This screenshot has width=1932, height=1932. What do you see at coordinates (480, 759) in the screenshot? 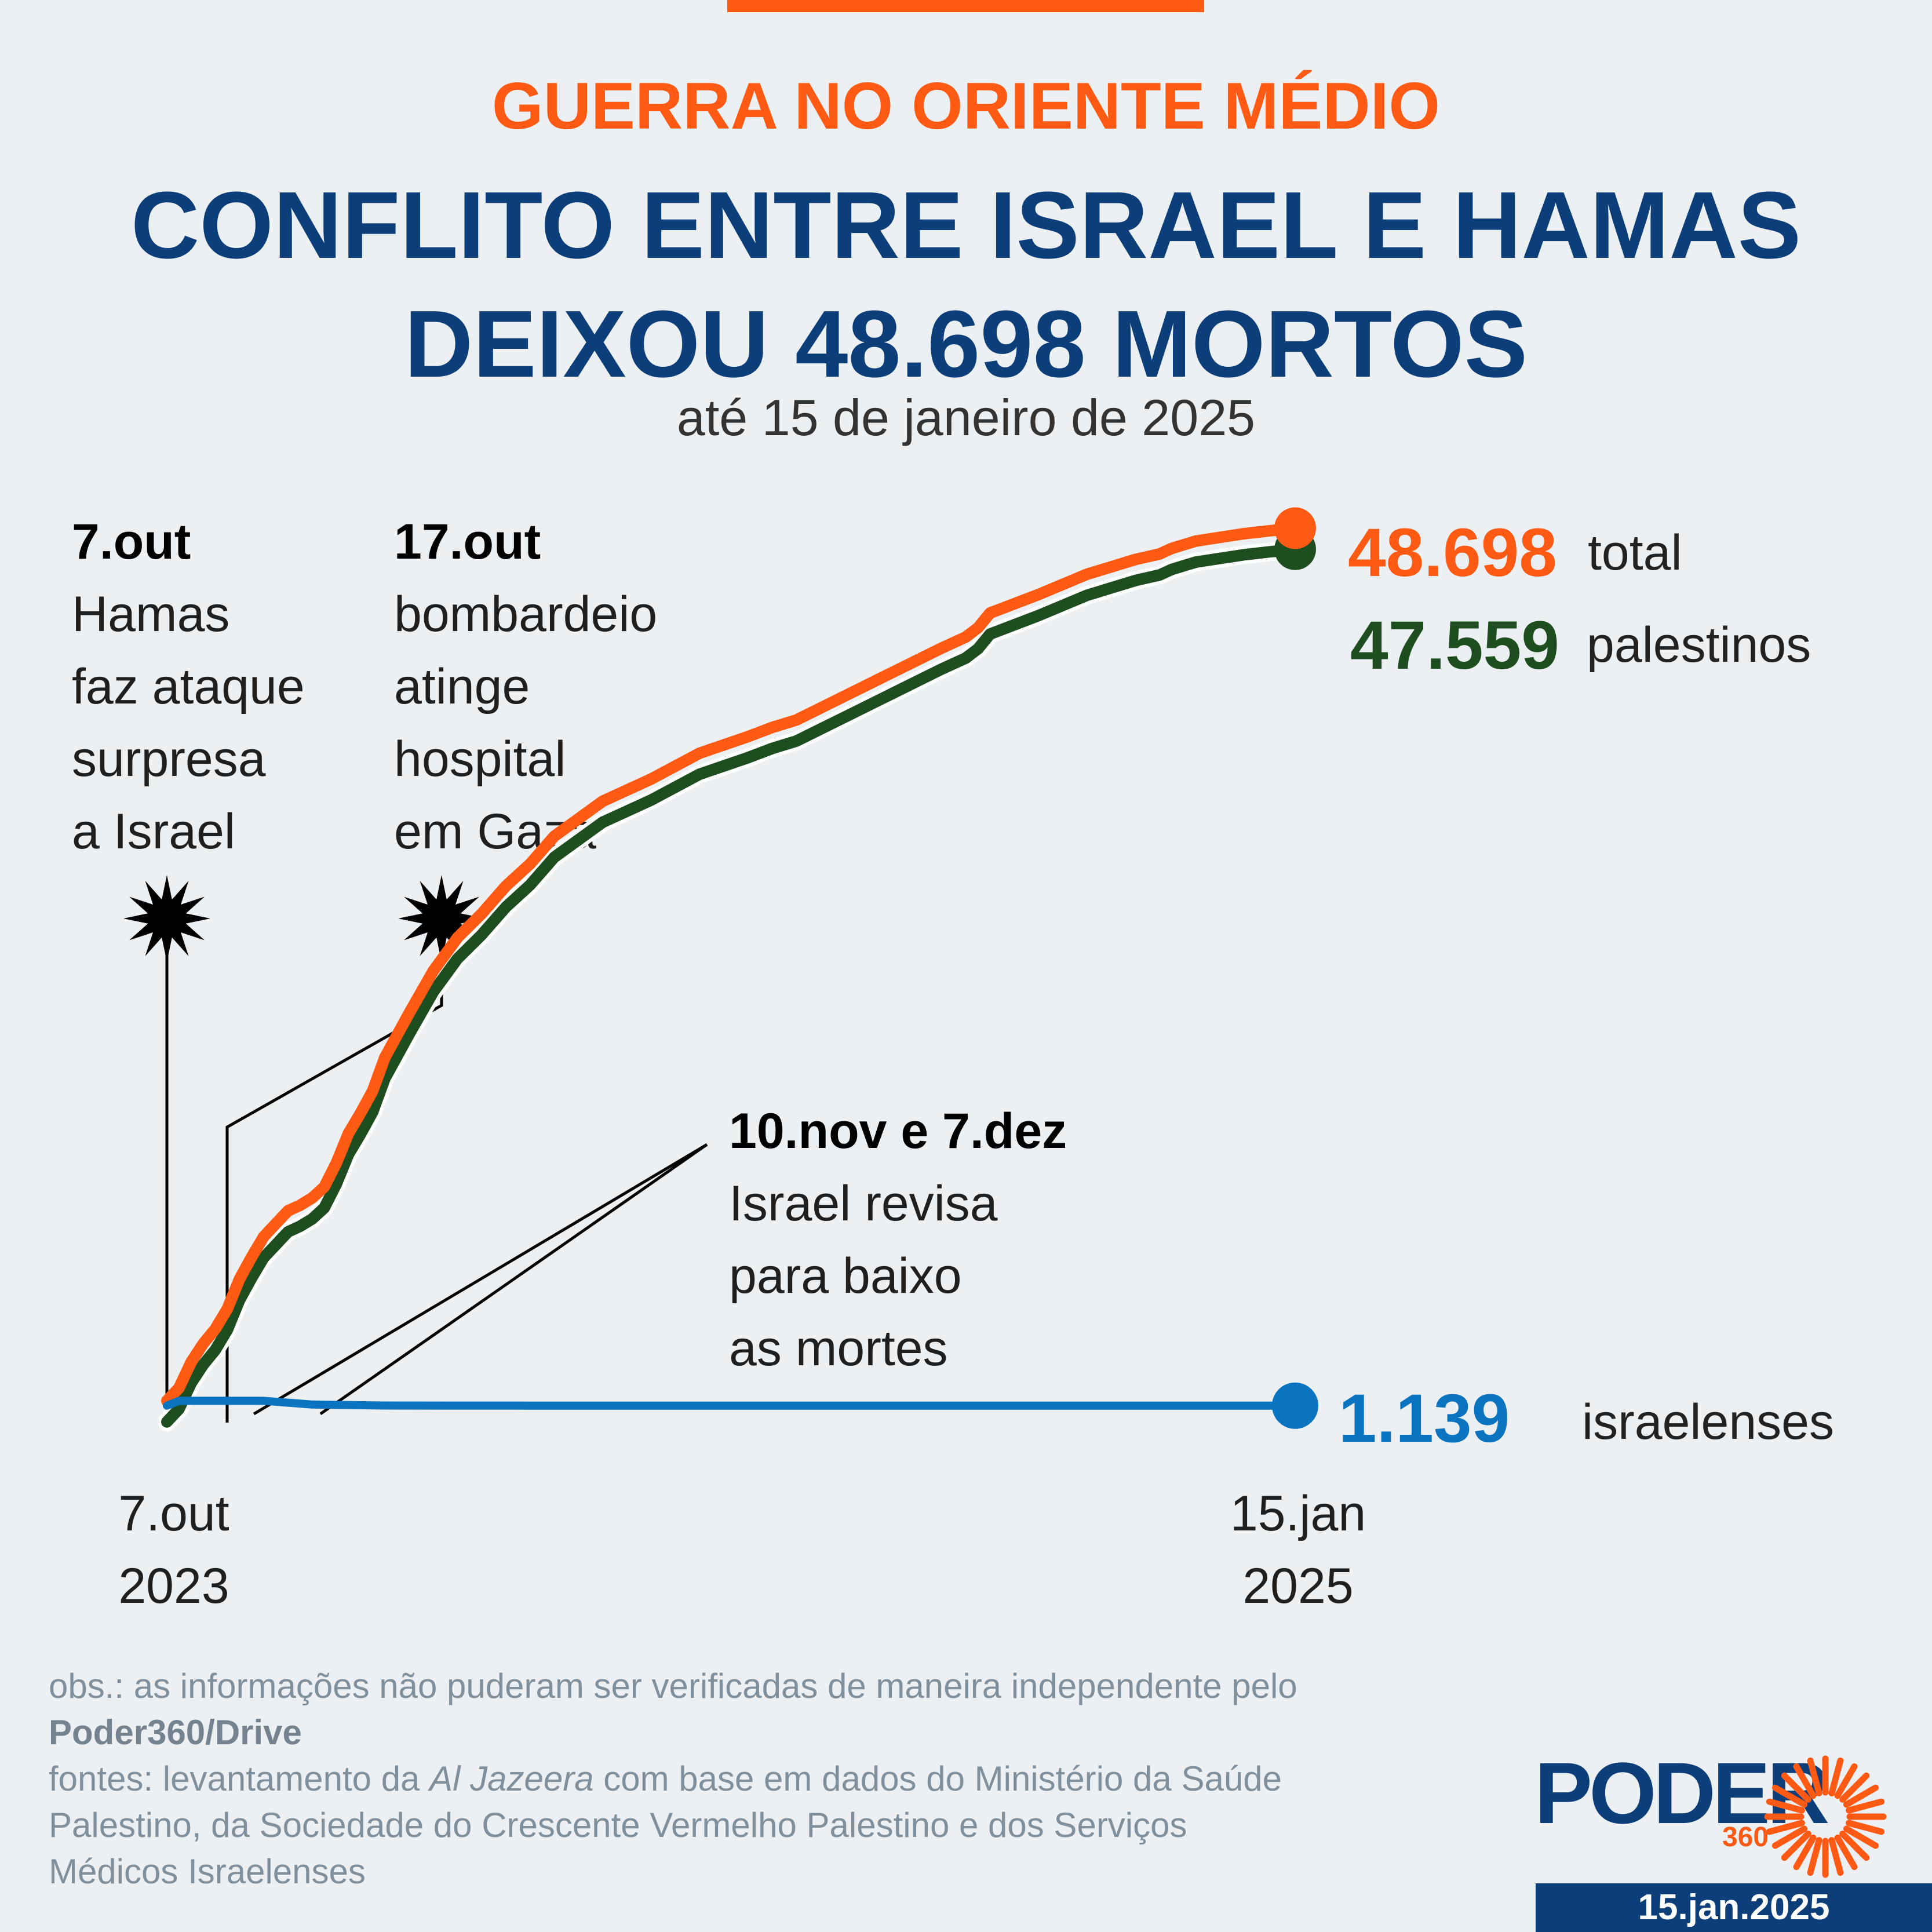
I see `annotation-line: hospital` at bounding box center [480, 759].